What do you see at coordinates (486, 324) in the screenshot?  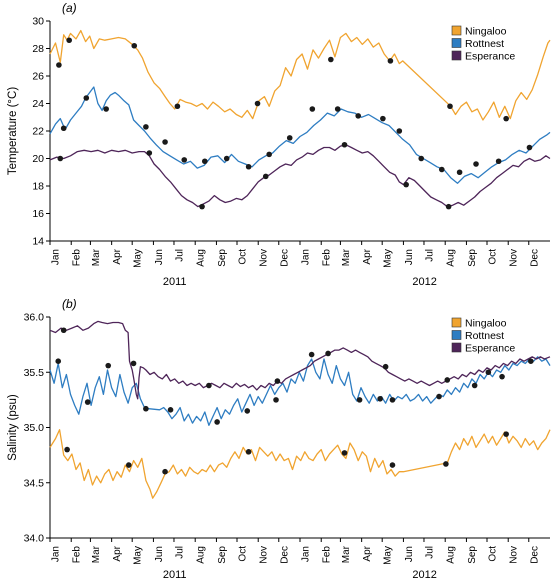 I see `legend-label: Ningaloo` at bounding box center [486, 324].